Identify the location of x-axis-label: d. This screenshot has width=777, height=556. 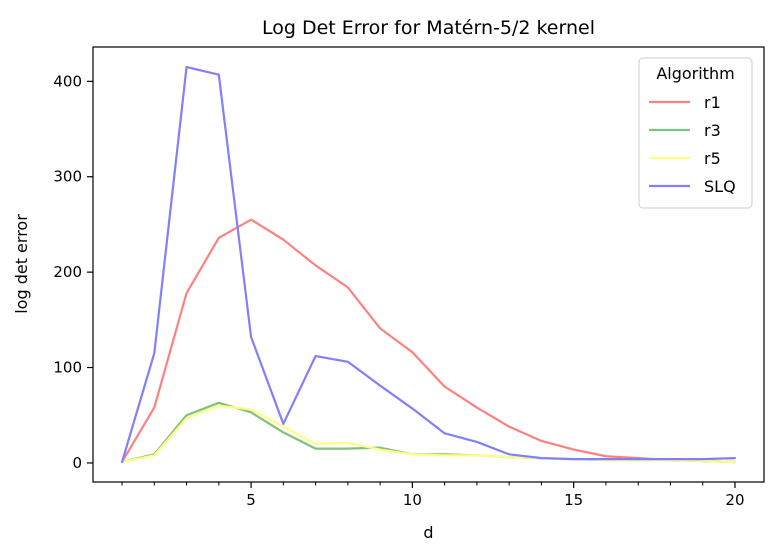
(428, 532).